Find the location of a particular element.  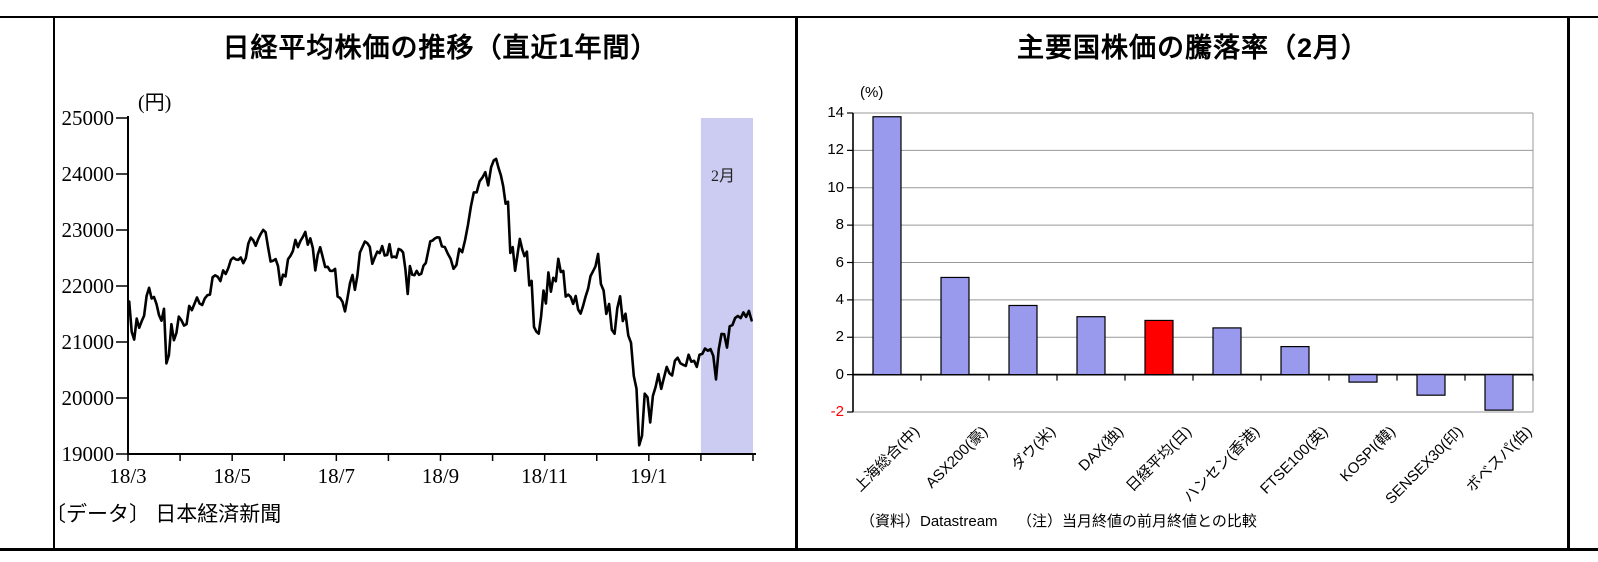

february-band-label: 2月 is located at coordinates (722, 176).